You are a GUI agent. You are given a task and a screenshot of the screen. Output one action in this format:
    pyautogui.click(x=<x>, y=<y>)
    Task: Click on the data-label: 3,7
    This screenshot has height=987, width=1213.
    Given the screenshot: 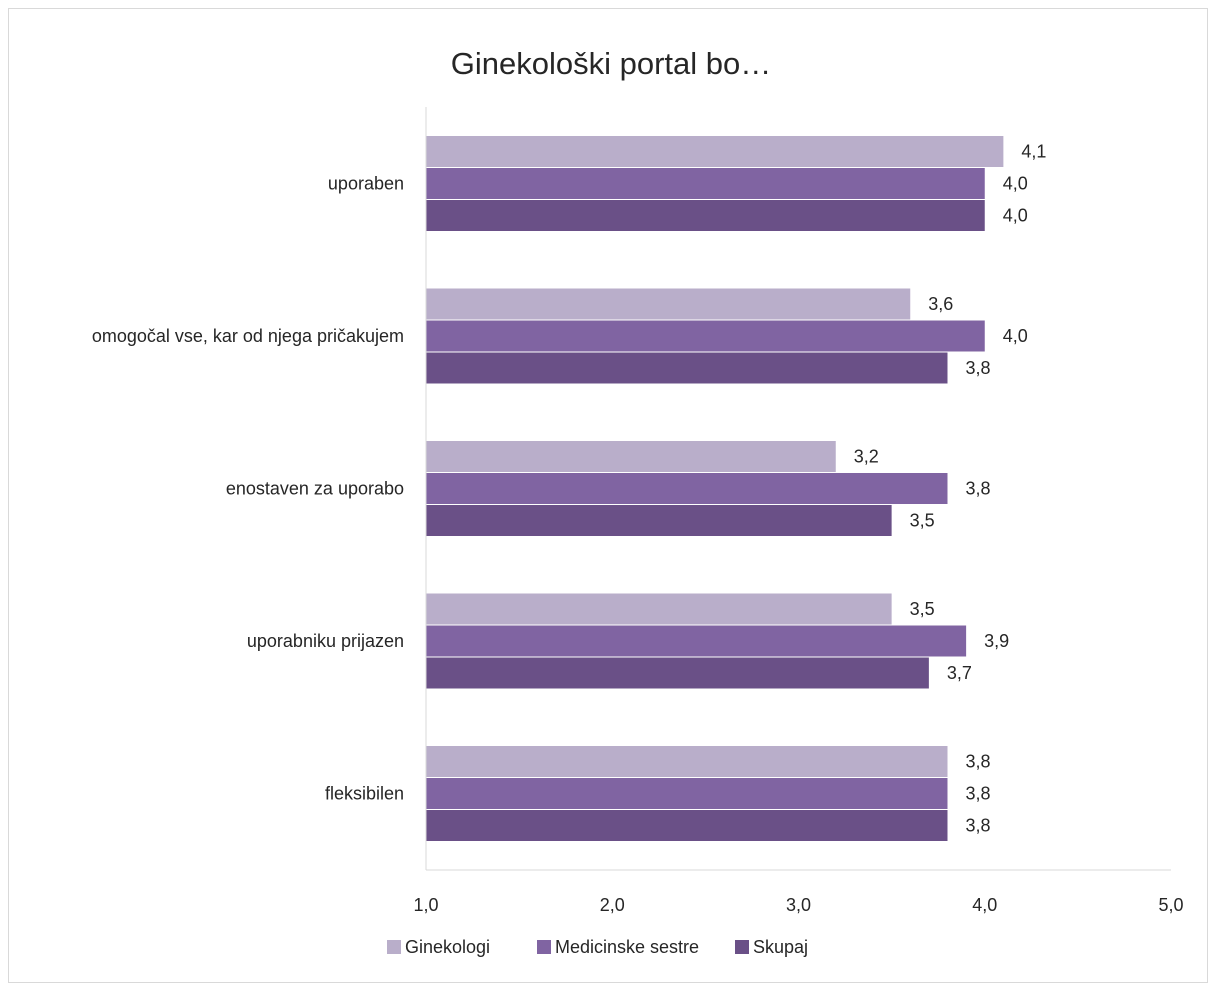 What is the action you would take?
    pyautogui.click(x=959, y=673)
    